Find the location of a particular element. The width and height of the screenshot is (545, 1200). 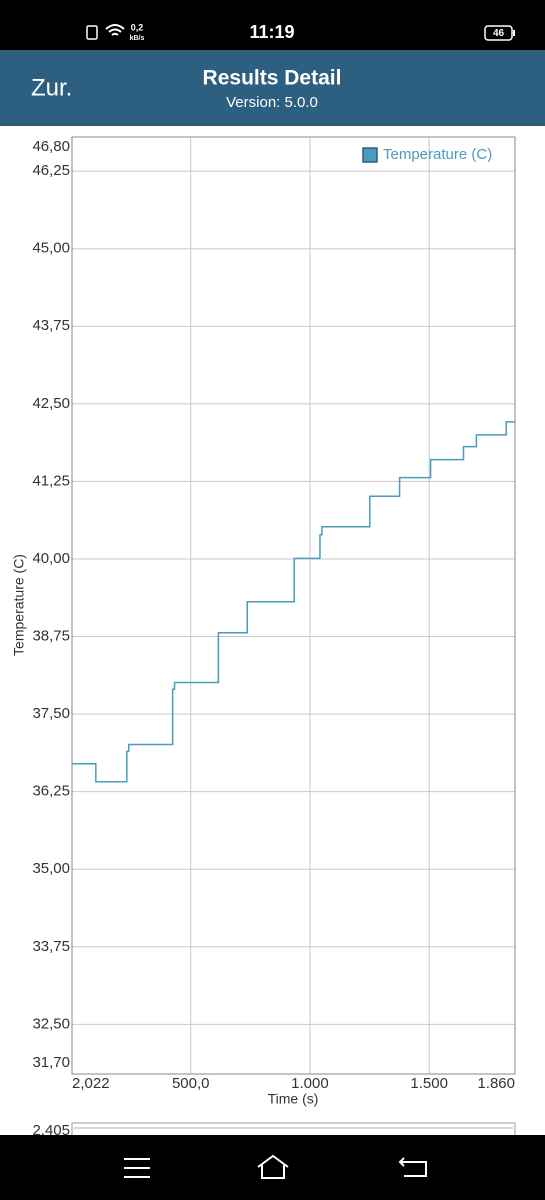

app-header is located at coordinates (272, 88).